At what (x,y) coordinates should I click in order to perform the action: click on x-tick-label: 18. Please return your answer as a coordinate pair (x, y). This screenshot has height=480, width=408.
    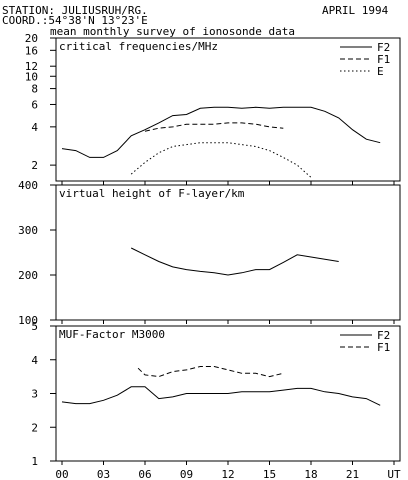
    Looking at the image, I should click on (310, 474).